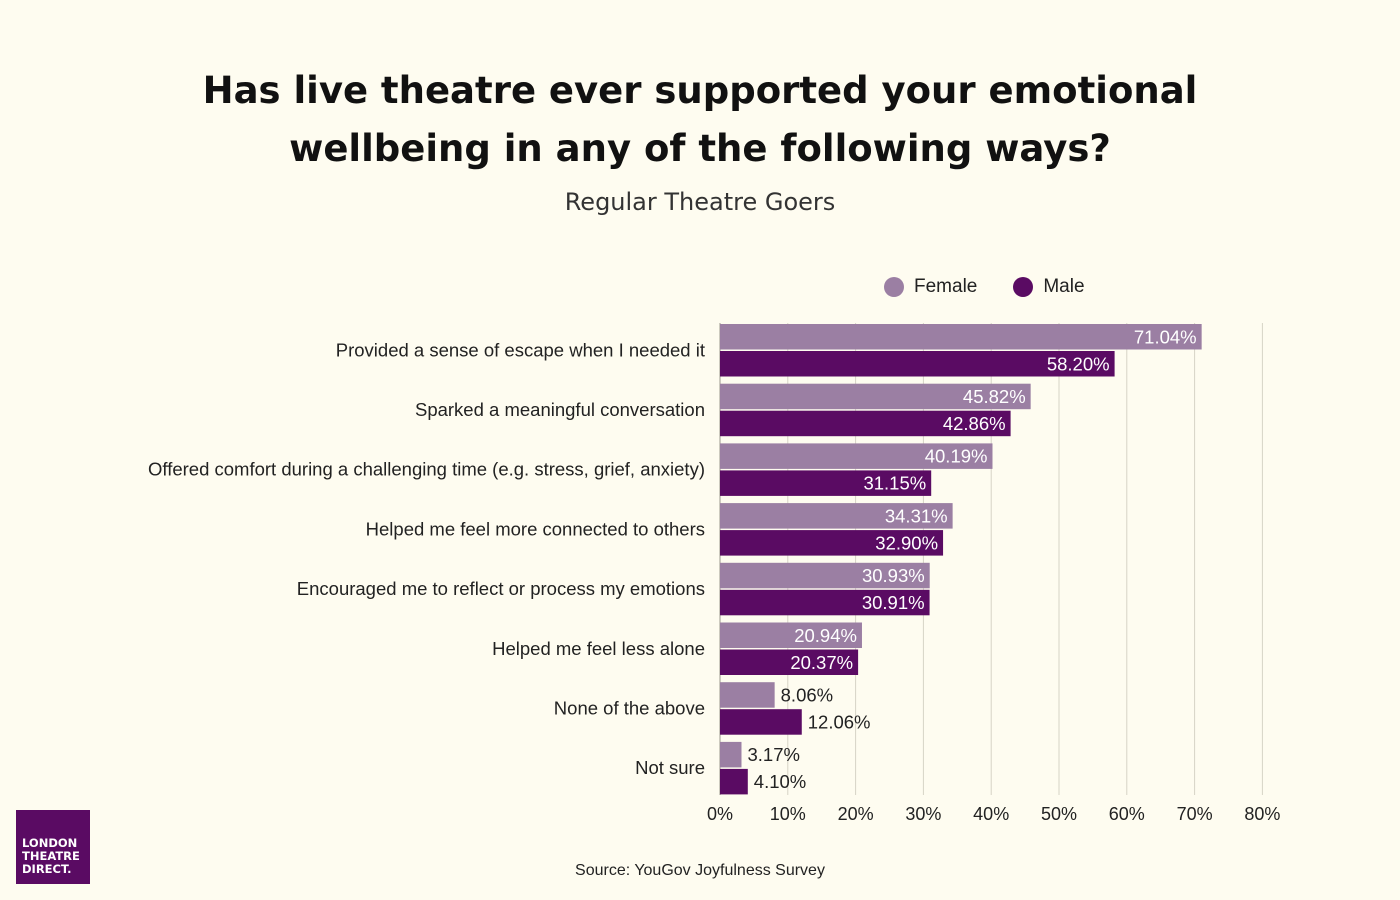 This screenshot has height=900, width=1400. What do you see at coordinates (893, 602) in the screenshot?
I see `data-label-male: 30.91%` at bounding box center [893, 602].